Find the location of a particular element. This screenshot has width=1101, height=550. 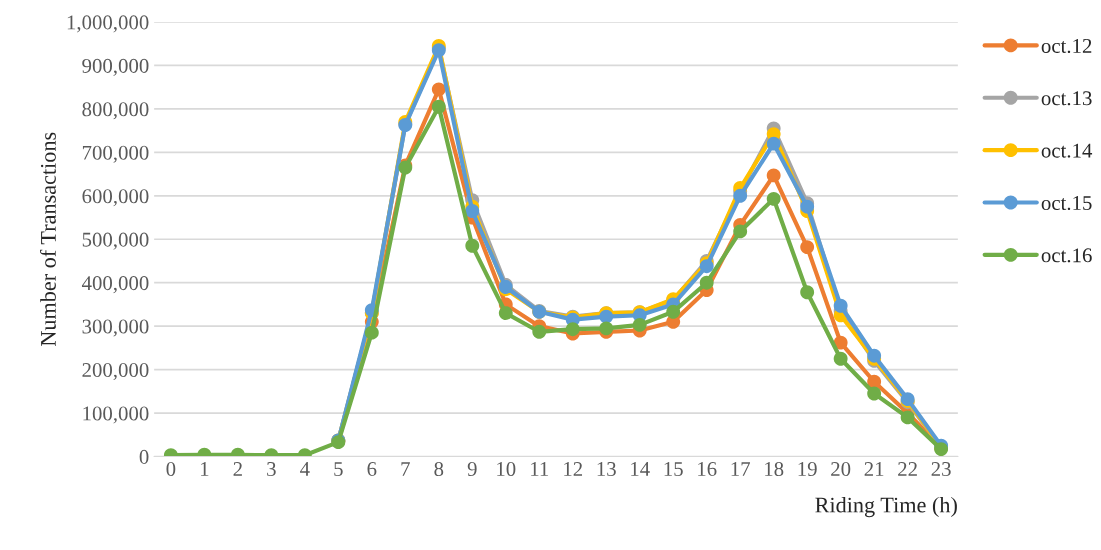

legend-label: oct.16 is located at coordinates (1066, 255).